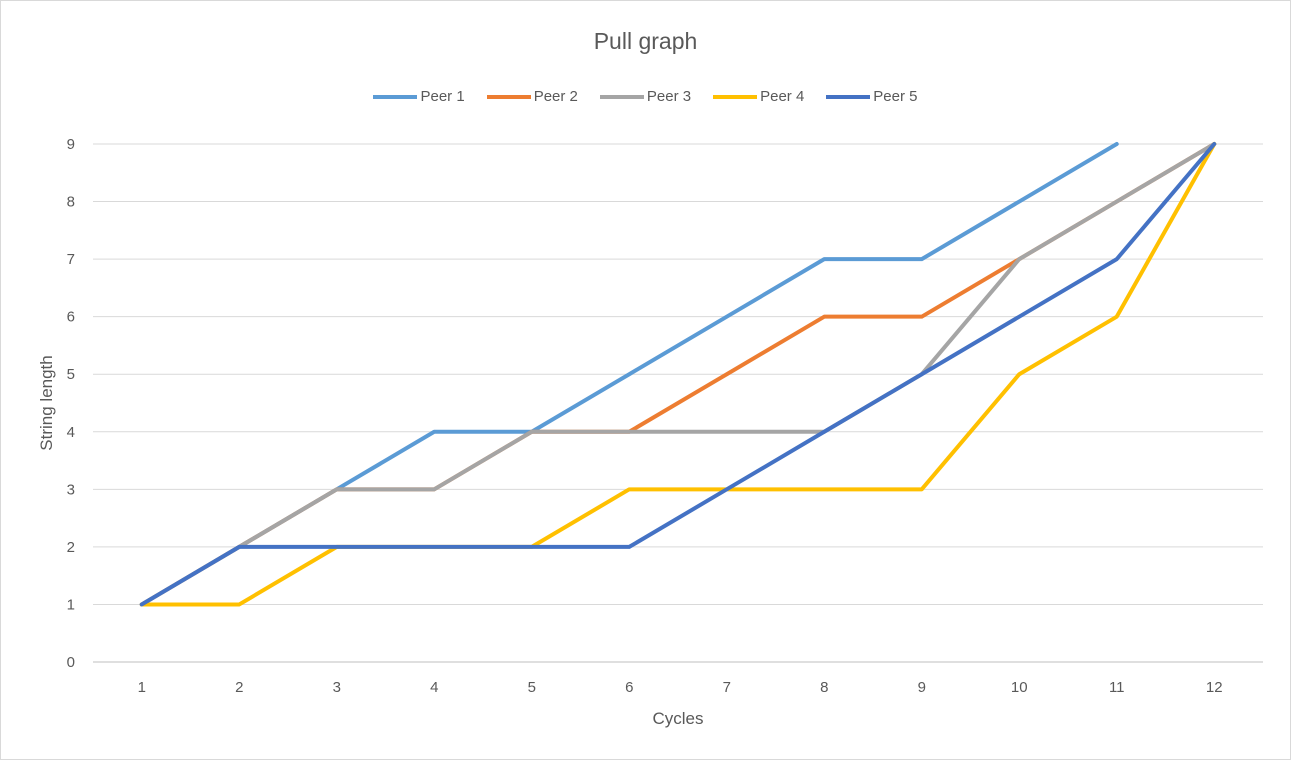 This screenshot has height=760, width=1291. What do you see at coordinates (71, 403) in the screenshot?
I see `y-axis-ticks: 0 1 2 3 4 5 6 7 8 9` at bounding box center [71, 403].